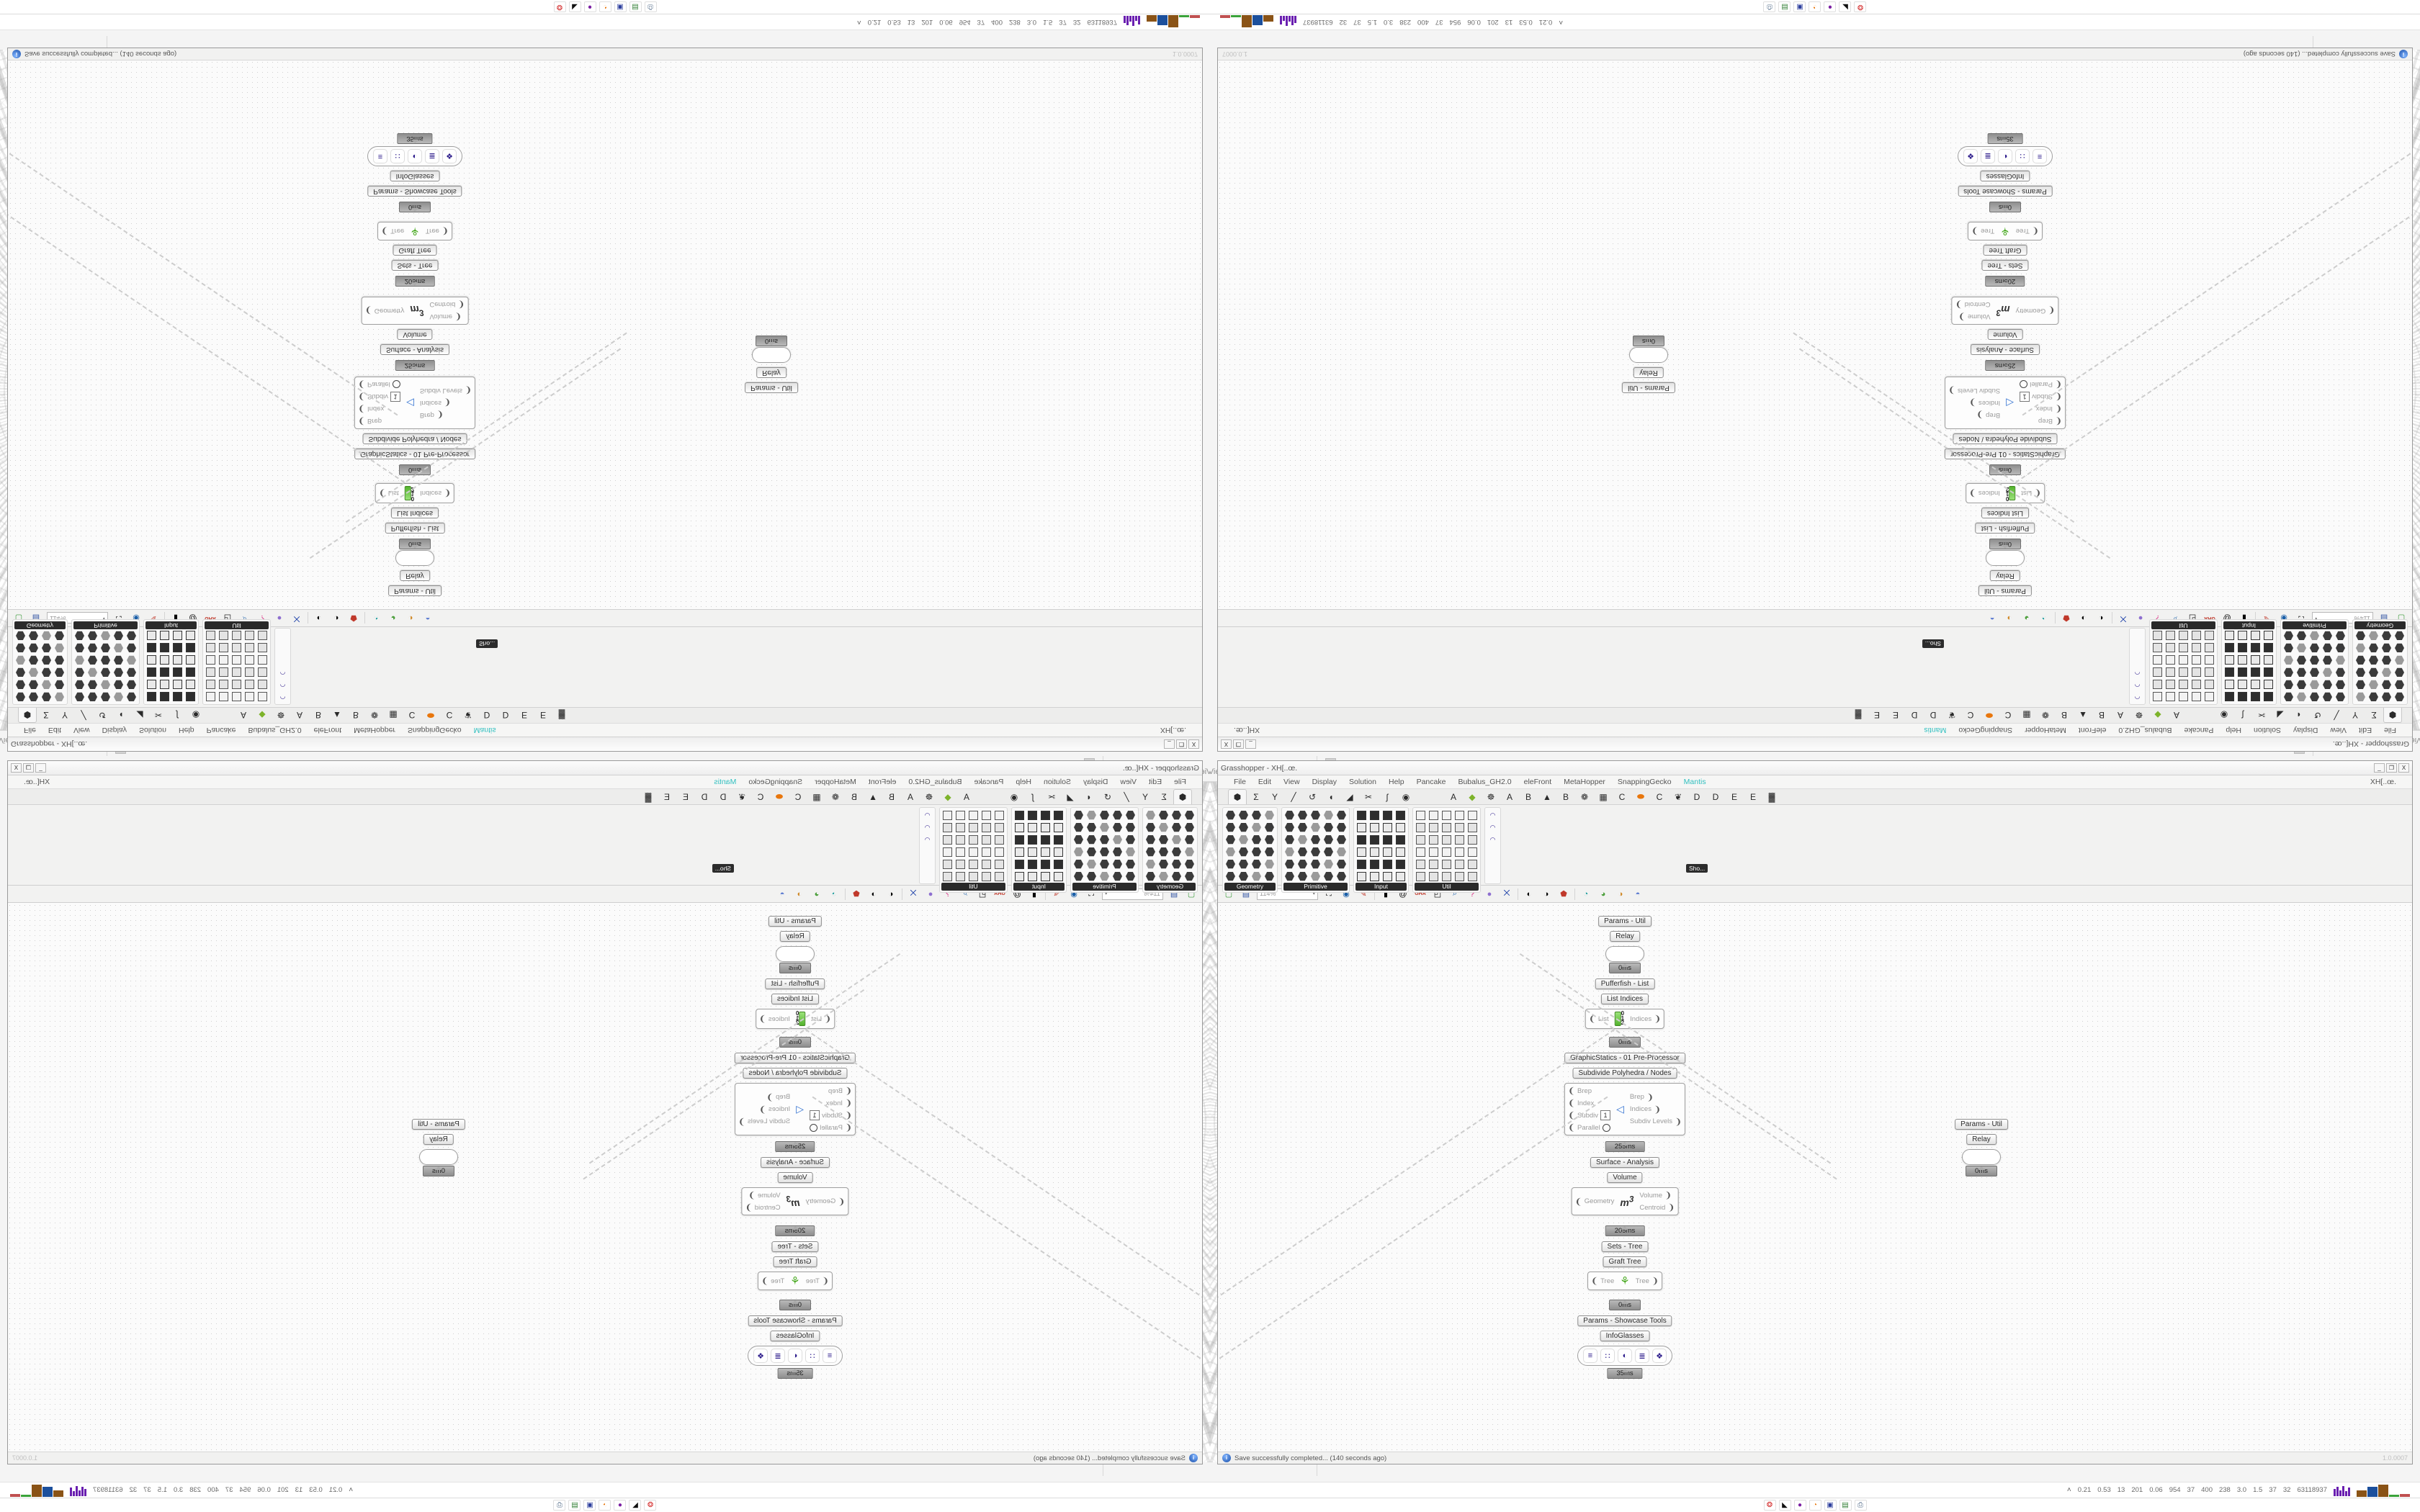  Describe the element at coordinates (2137, 685) in the screenshot. I see `goggles2-icon: ◠` at that location.